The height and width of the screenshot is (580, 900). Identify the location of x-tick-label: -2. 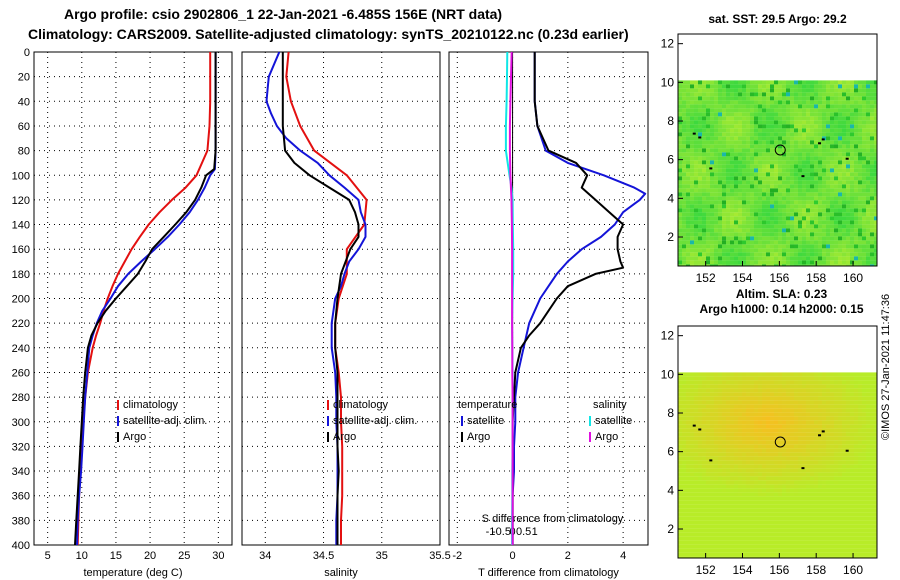
(457, 556).